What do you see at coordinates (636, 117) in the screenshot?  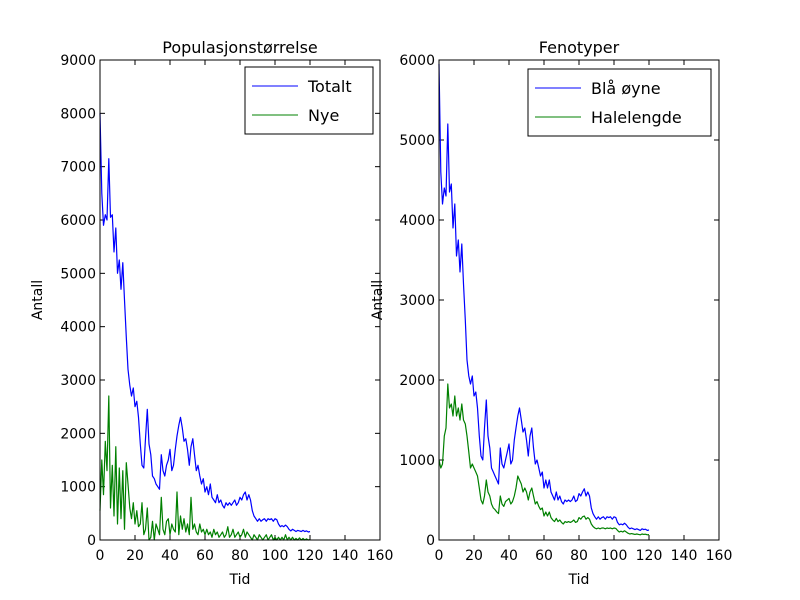 I see `legend-label-halelengde: Halelengde` at bounding box center [636, 117].